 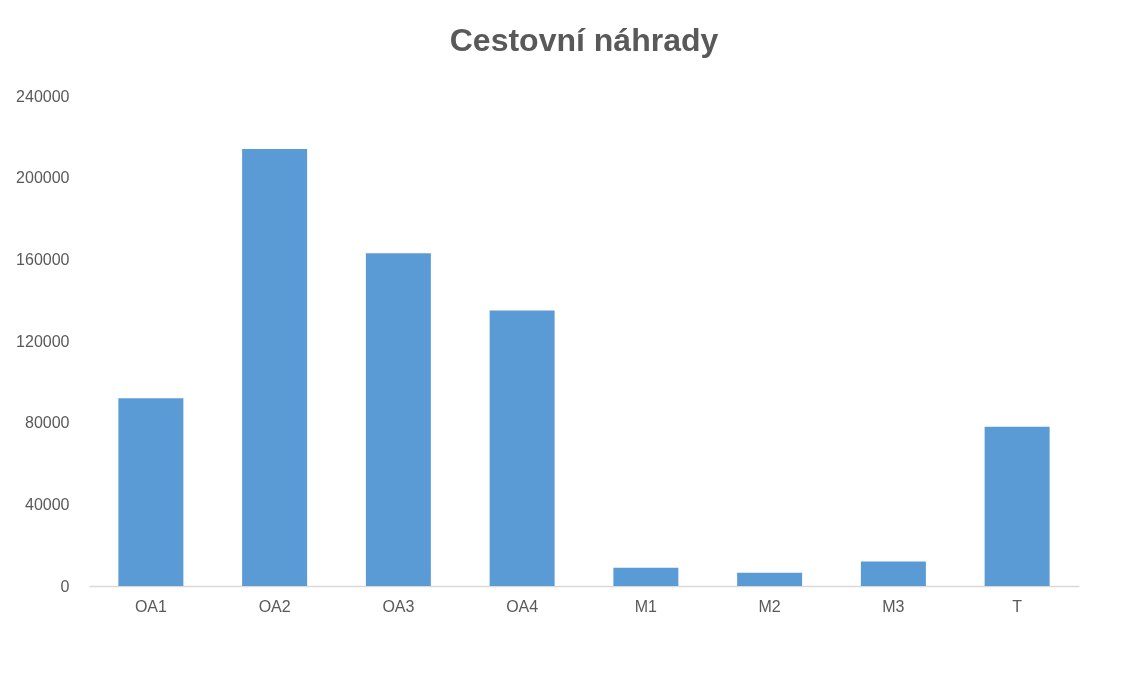 What do you see at coordinates (43, 96) in the screenshot?
I see `y-tick-label: 240000` at bounding box center [43, 96].